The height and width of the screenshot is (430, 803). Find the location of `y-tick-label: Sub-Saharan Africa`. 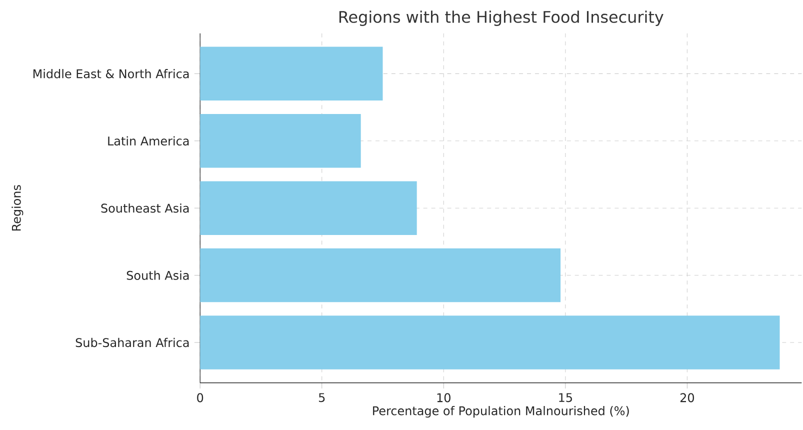

y-tick-label: Sub-Saharan Africa is located at coordinates (132, 343).